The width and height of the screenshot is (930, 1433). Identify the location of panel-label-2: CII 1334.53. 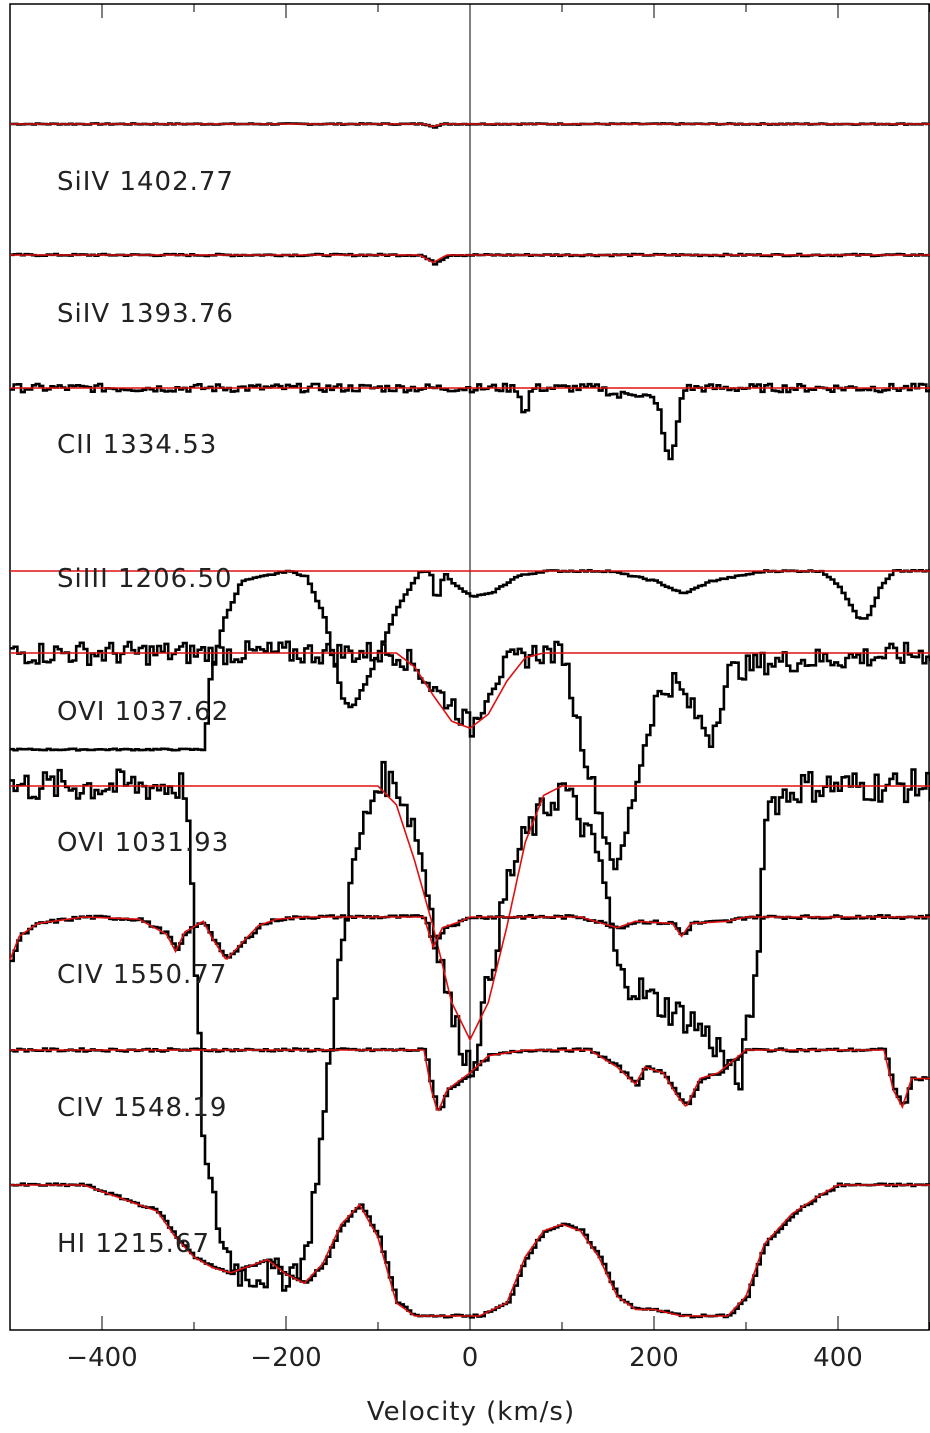
(137, 445).